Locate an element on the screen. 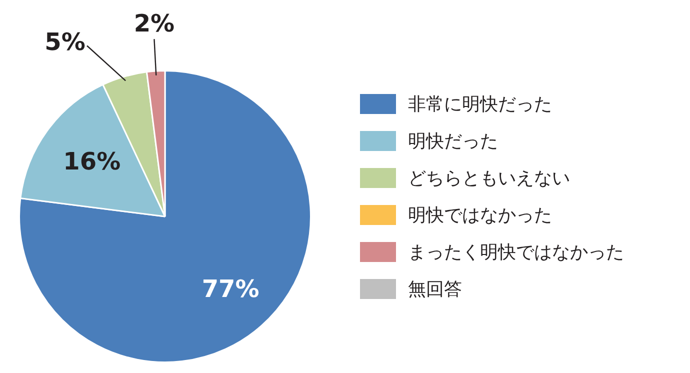 The width and height of the screenshot is (690, 373). data-label: 77% is located at coordinates (231, 289).